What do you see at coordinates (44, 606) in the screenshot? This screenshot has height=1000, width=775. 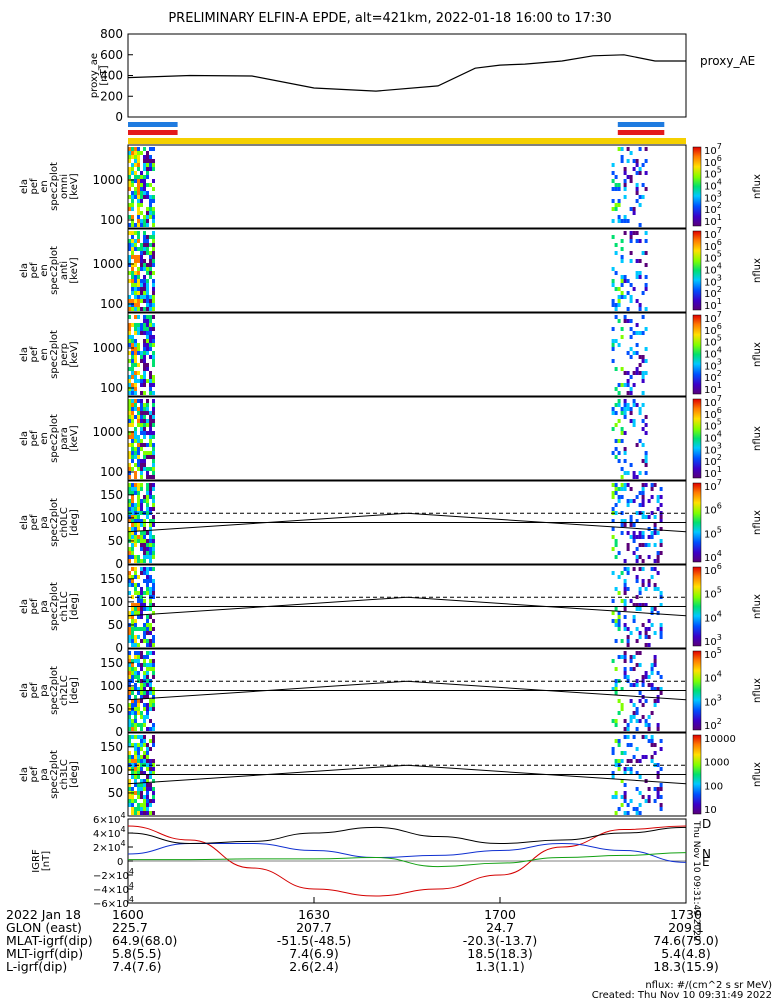 I see `pitch-ylabel-line: pa` at bounding box center [44, 606].